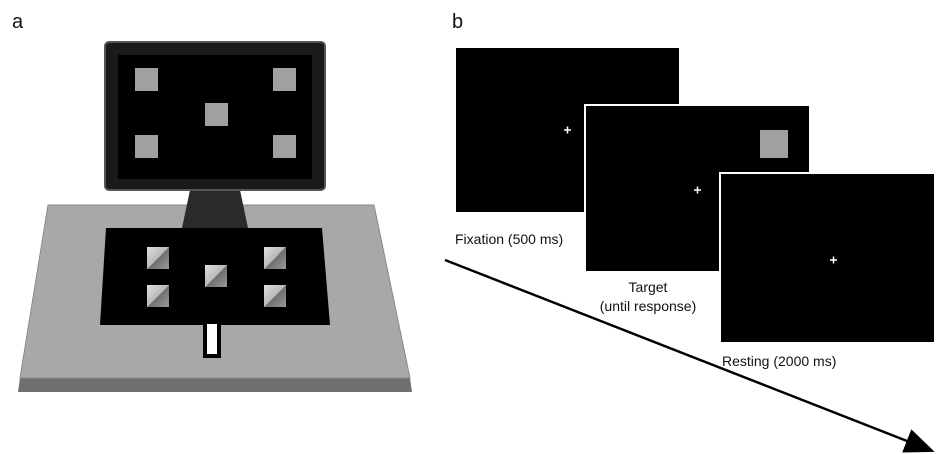  What do you see at coordinates (648, 287) in the screenshot?
I see `caption: Target` at bounding box center [648, 287].